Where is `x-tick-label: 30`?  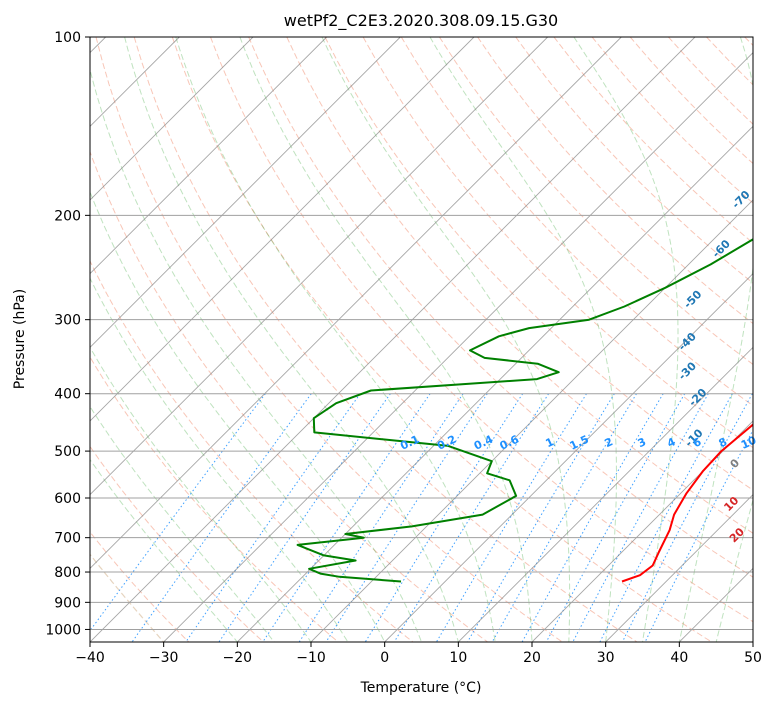
x-tick-label: 30 is located at coordinates (606, 658).